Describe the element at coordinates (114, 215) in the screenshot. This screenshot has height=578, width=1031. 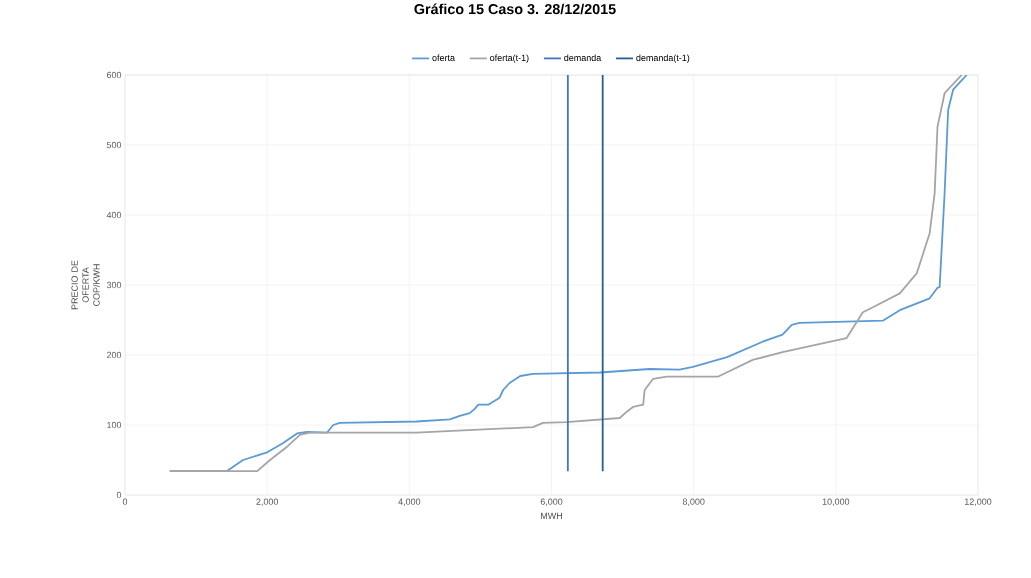
I see `y-tick-label: 400` at that location.